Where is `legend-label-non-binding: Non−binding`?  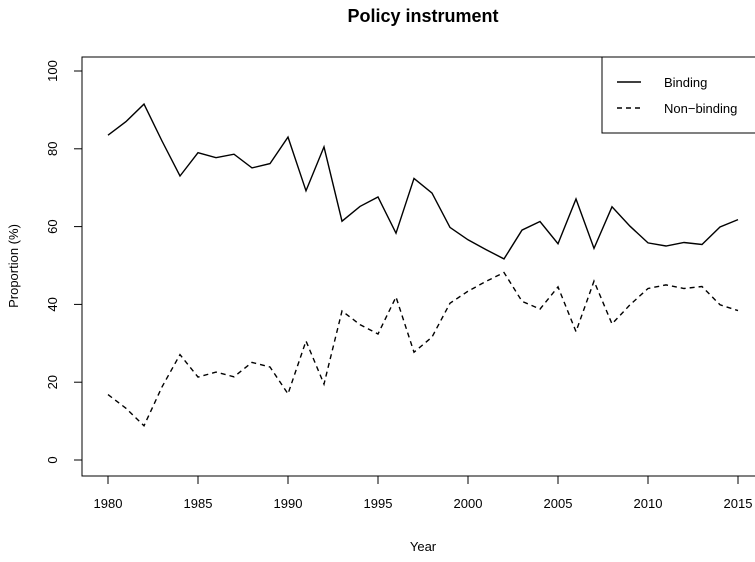 legend-label-non-binding: Non−binding is located at coordinates (700, 108).